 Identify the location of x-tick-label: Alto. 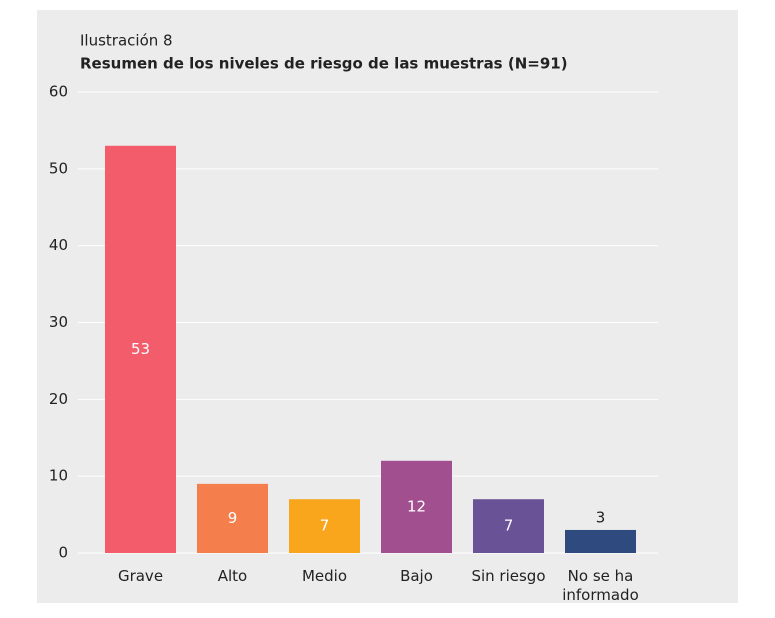
(232, 576).